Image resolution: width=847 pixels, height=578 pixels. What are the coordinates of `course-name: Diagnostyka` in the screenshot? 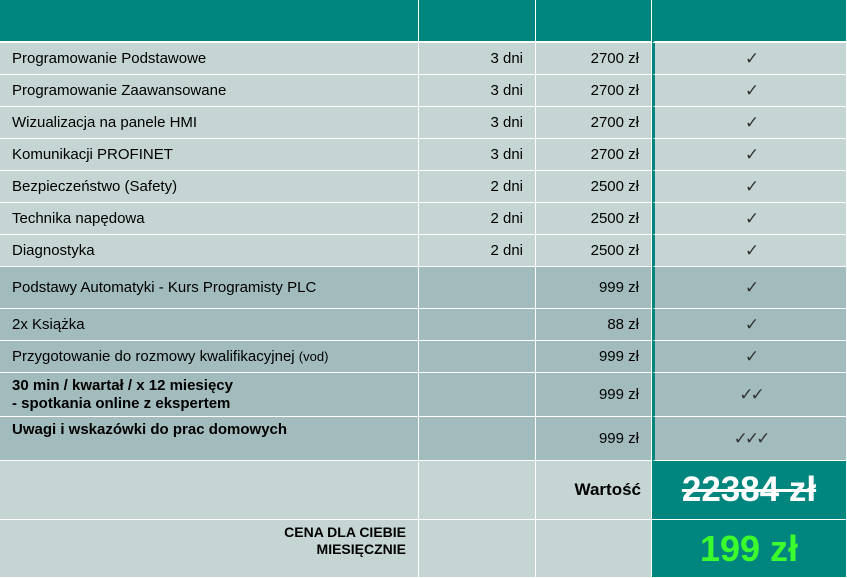 It's located at (209, 251).